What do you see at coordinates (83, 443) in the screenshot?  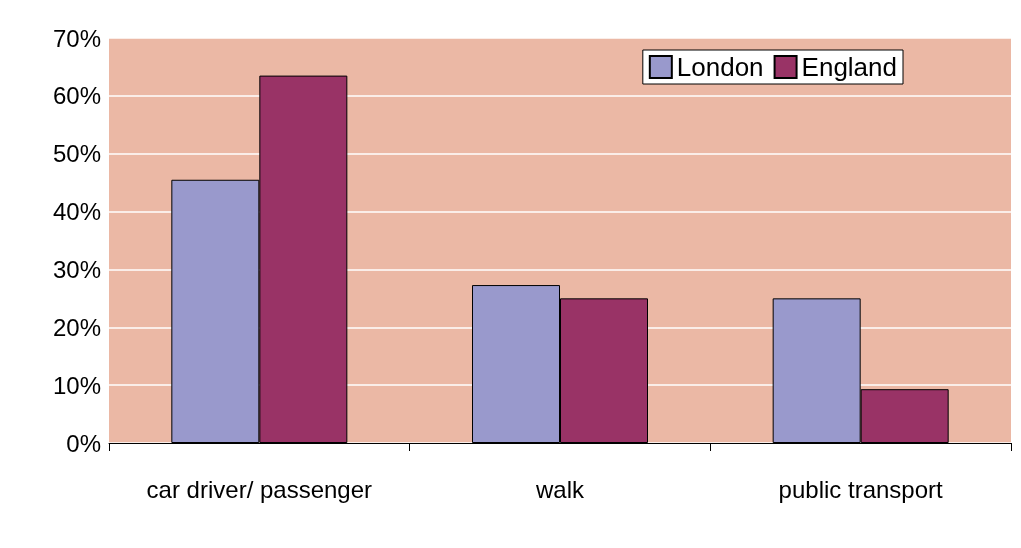 I see `y-tick-label: 0%` at bounding box center [83, 443].